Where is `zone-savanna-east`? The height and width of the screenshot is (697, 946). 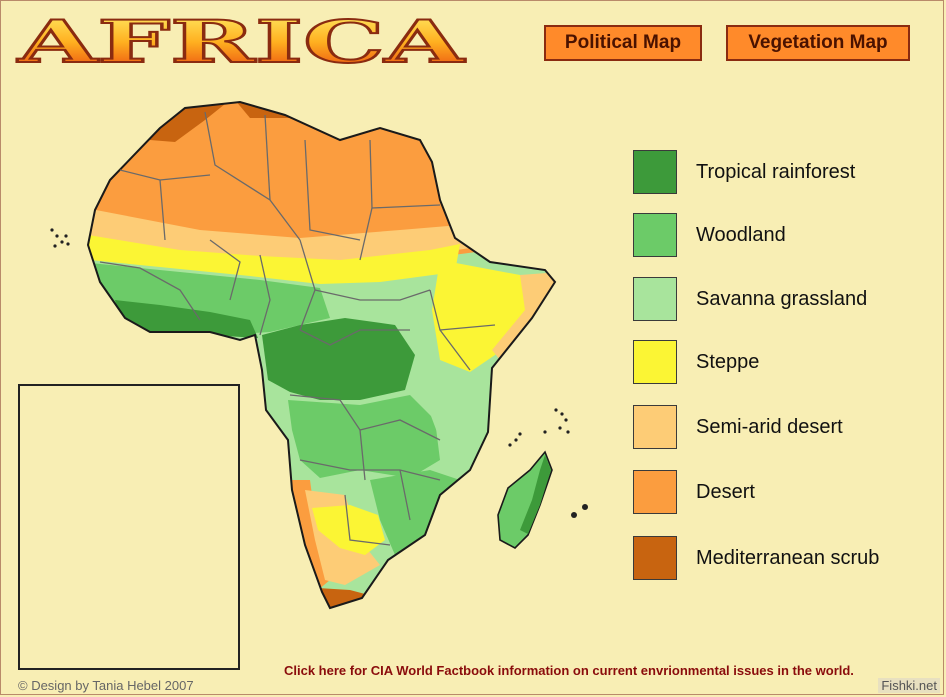 zone-savanna-east is located at coordinates (455, 407).